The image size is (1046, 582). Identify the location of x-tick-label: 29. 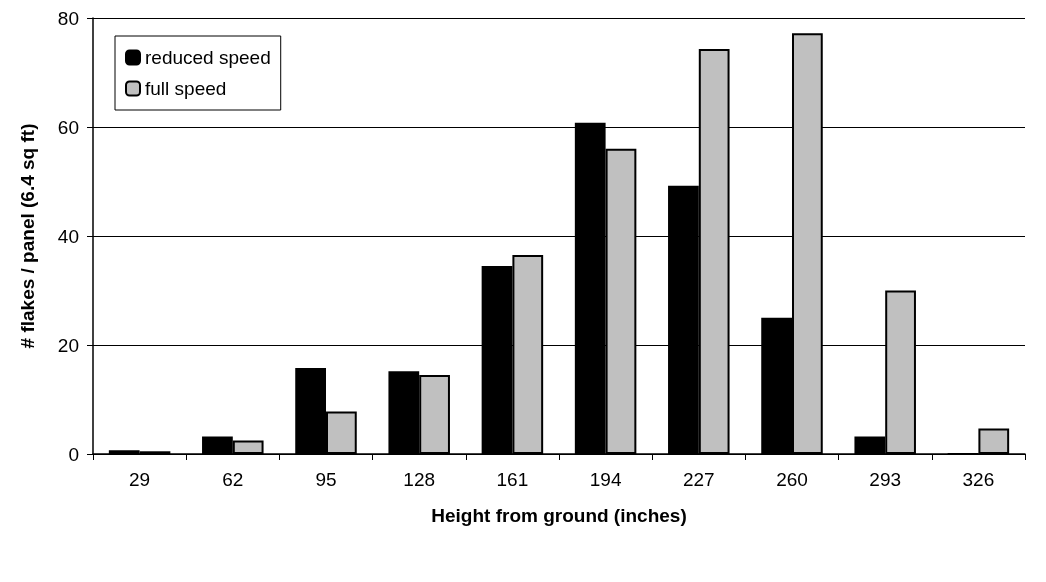
(140, 479).